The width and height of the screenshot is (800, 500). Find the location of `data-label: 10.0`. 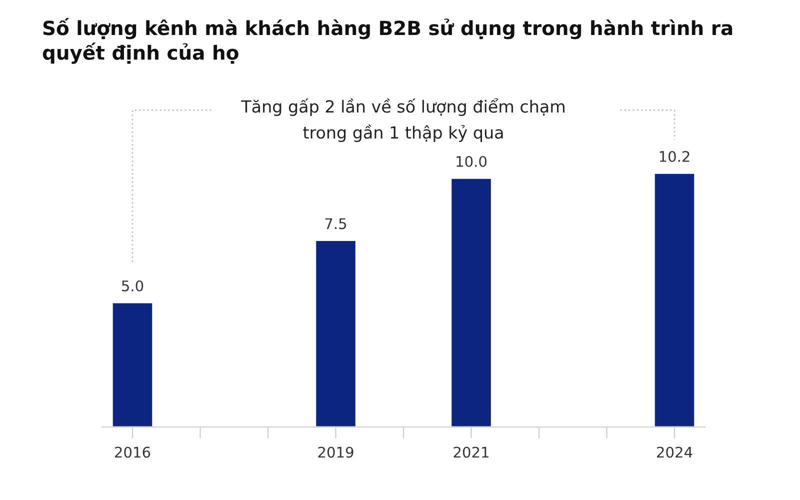

data-label: 10.0 is located at coordinates (471, 161).